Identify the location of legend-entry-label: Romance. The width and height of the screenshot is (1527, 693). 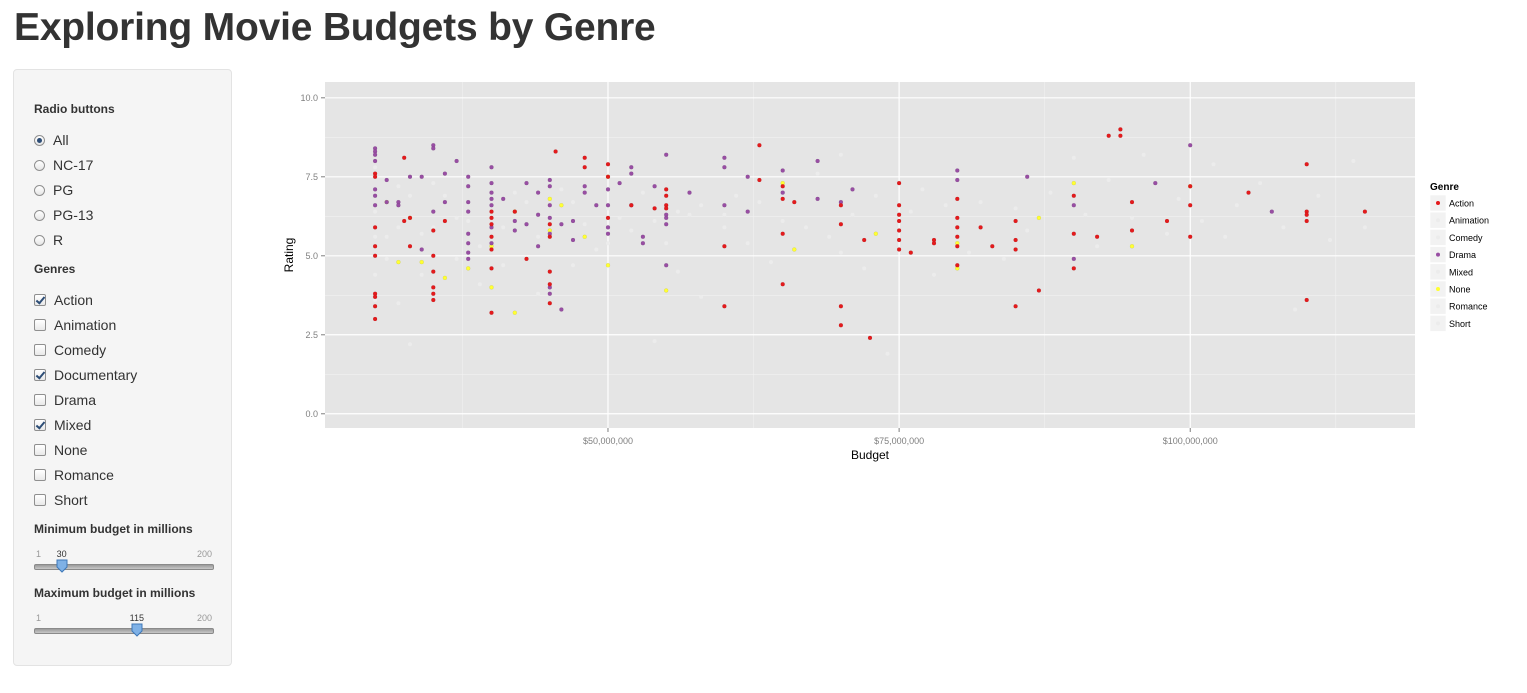
(1468, 307).